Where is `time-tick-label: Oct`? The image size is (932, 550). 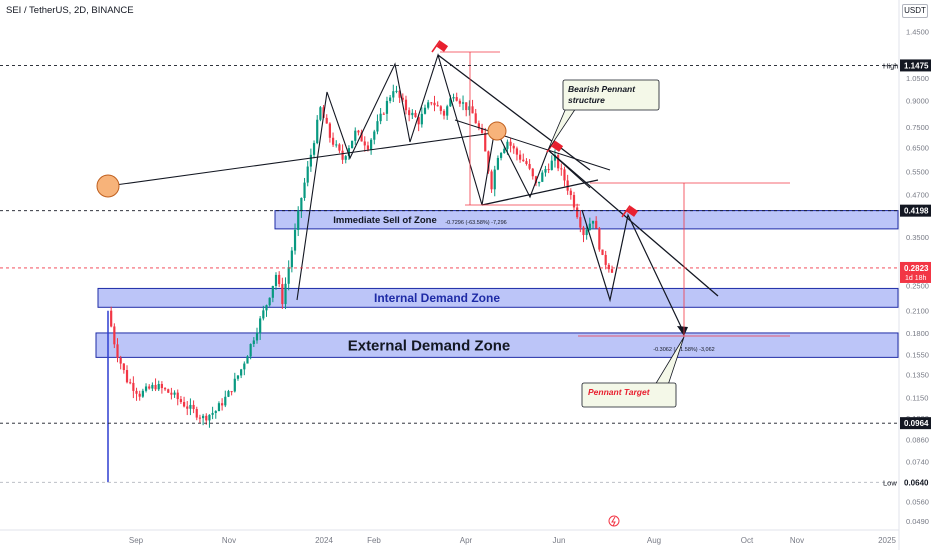
time-tick-label: Oct is located at coordinates (747, 540).